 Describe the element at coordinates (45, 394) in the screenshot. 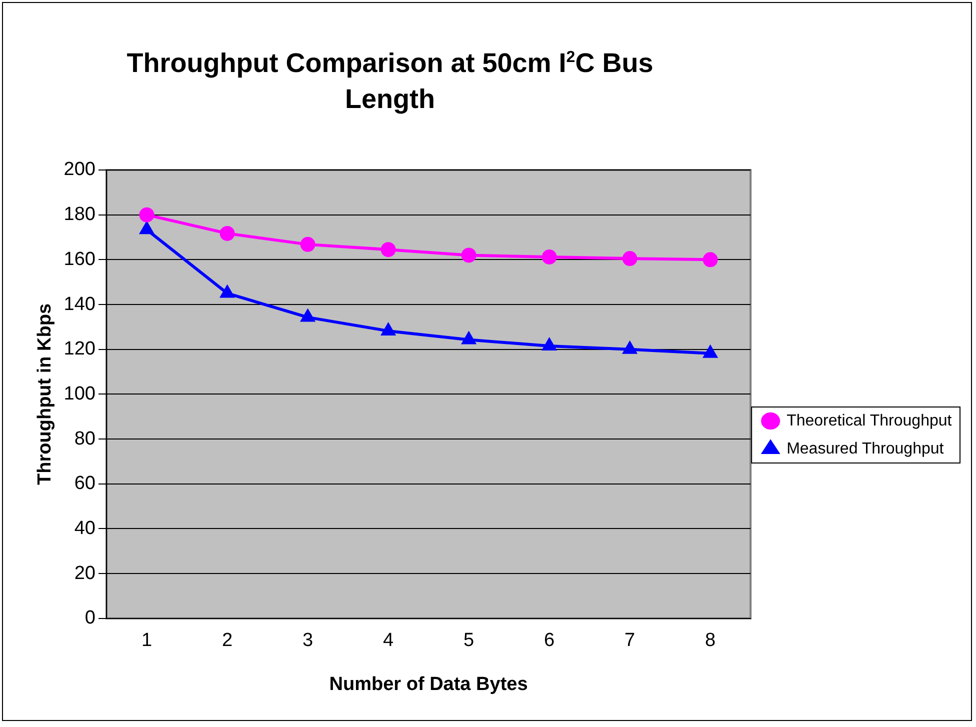

I see `y-axis-title: Throughput in Kbps` at that location.